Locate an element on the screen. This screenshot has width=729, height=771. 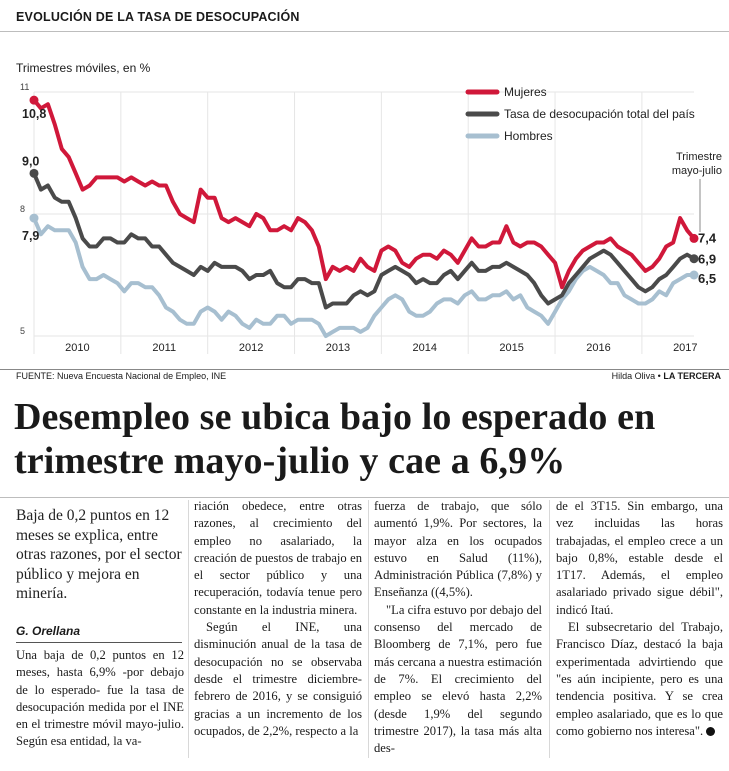
x-tick-label: 2016 is located at coordinates (598, 348).